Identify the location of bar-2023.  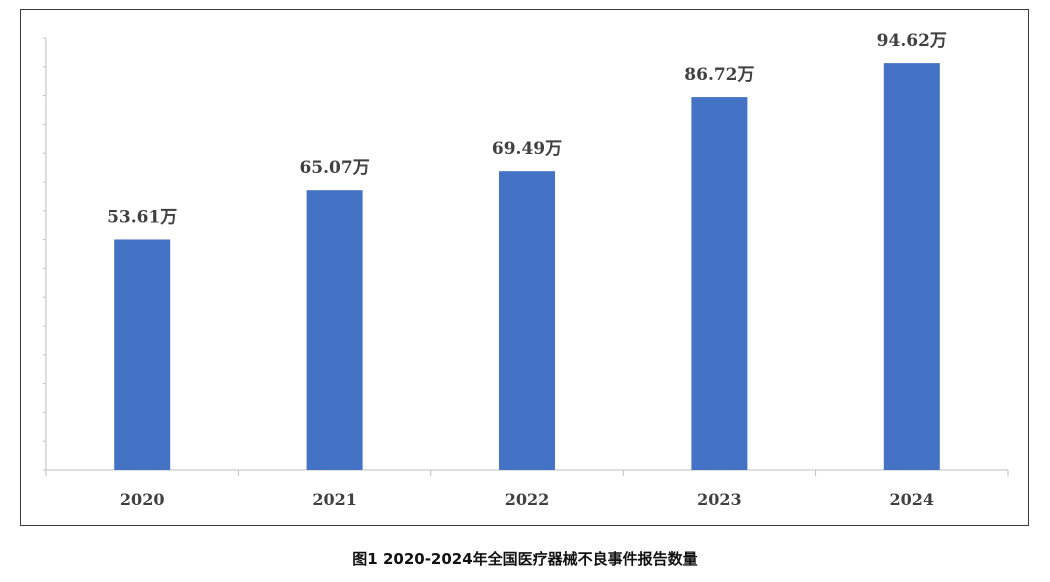
(719, 283).